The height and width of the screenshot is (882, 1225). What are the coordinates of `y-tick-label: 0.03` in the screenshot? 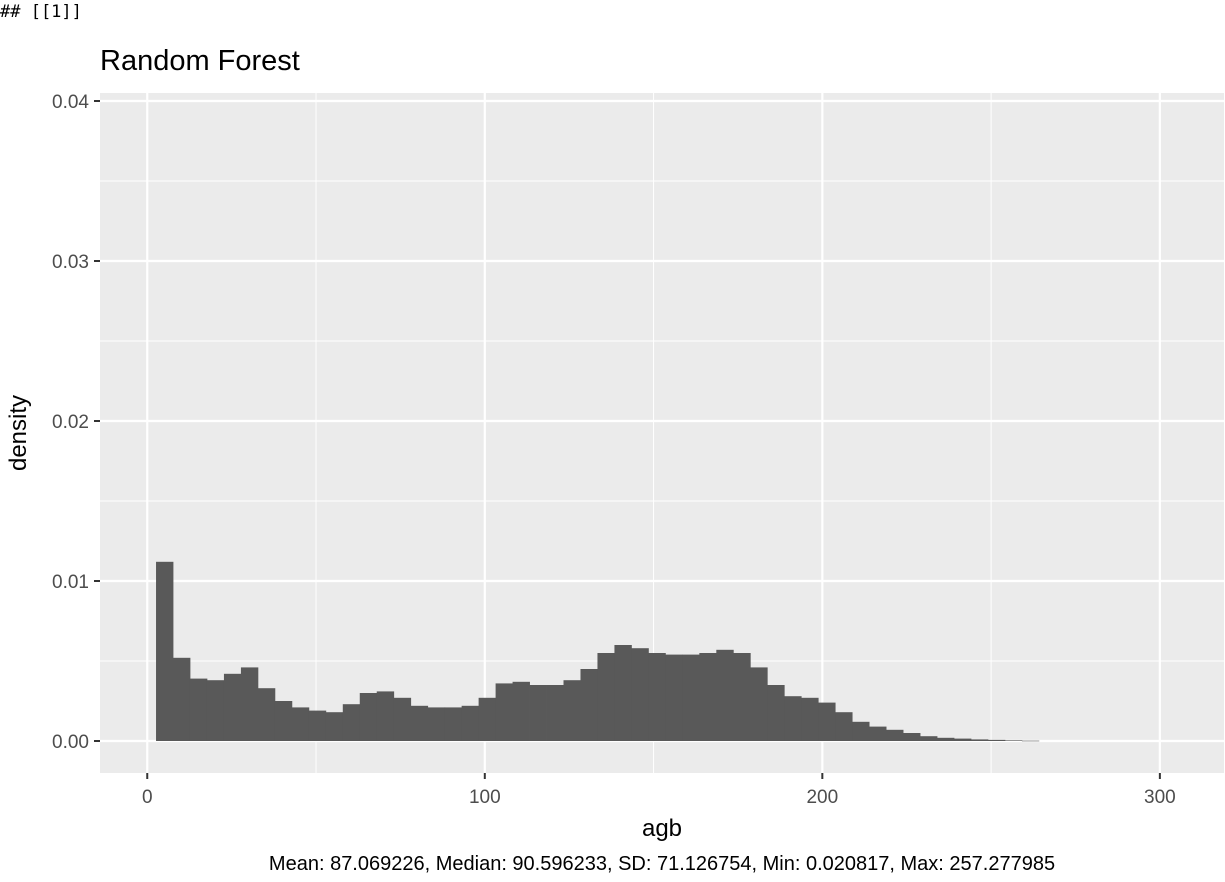 It's located at (70, 262).